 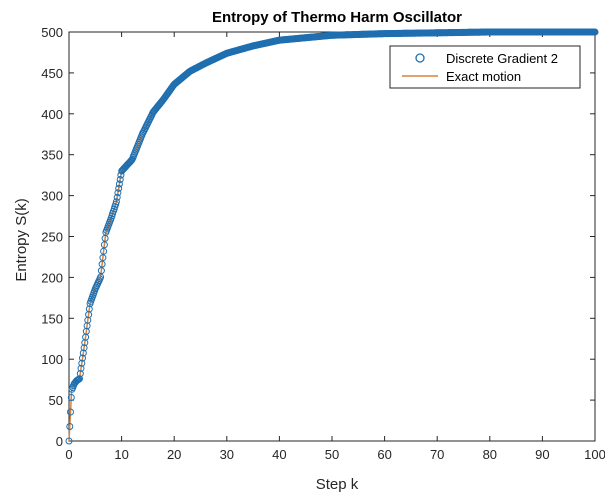 What do you see at coordinates (337, 17) in the screenshot?
I see `chart-title: Entropy of Thermo Harm Oscillator` at bounding box center [337, 17].